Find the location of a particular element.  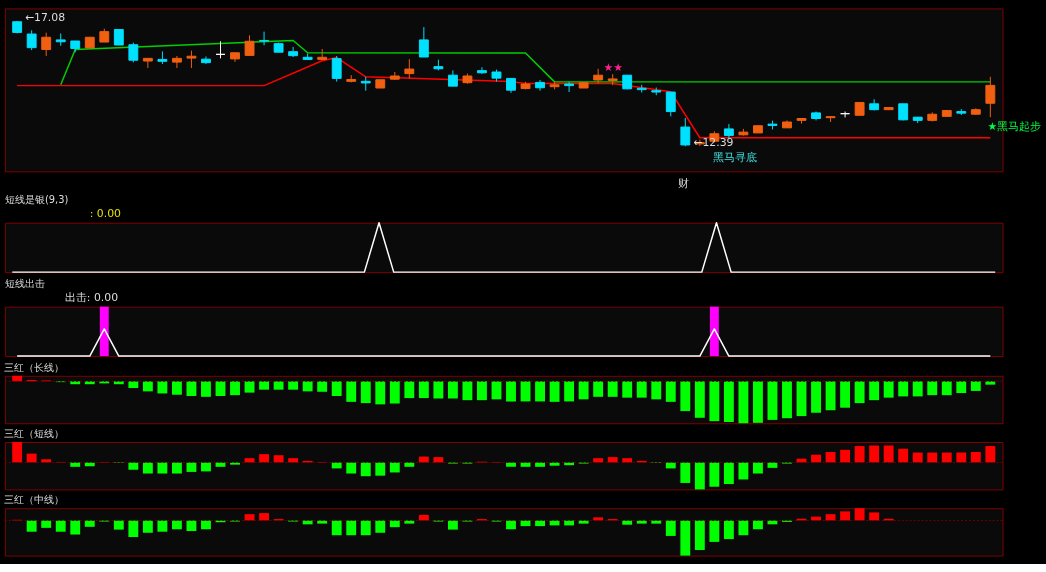

text: 黑马寻底 is located at coordinates (735, 157).